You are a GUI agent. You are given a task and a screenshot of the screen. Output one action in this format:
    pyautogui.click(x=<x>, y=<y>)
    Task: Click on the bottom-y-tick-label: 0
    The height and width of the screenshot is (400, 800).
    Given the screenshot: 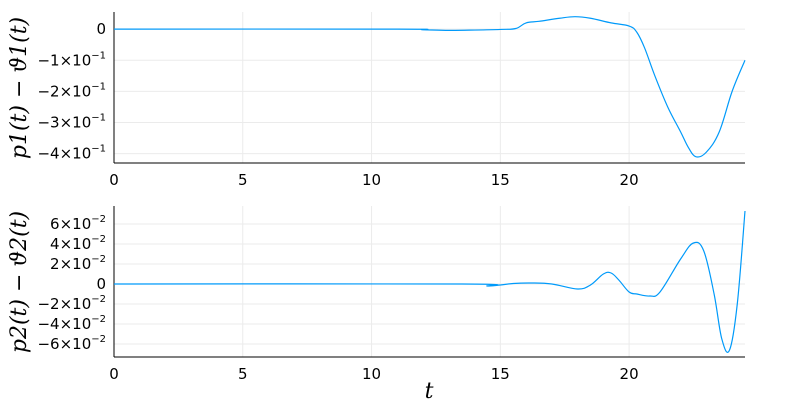 What is the action you would take?
    pyautogui.click(x=101, y=284)
    